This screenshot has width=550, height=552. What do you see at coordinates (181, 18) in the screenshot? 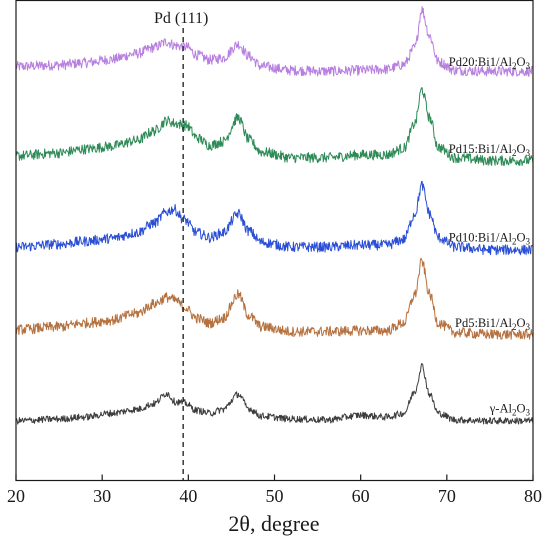
I see `pd-111-annotation: Pd (111)` at bounding box center [181, 18].